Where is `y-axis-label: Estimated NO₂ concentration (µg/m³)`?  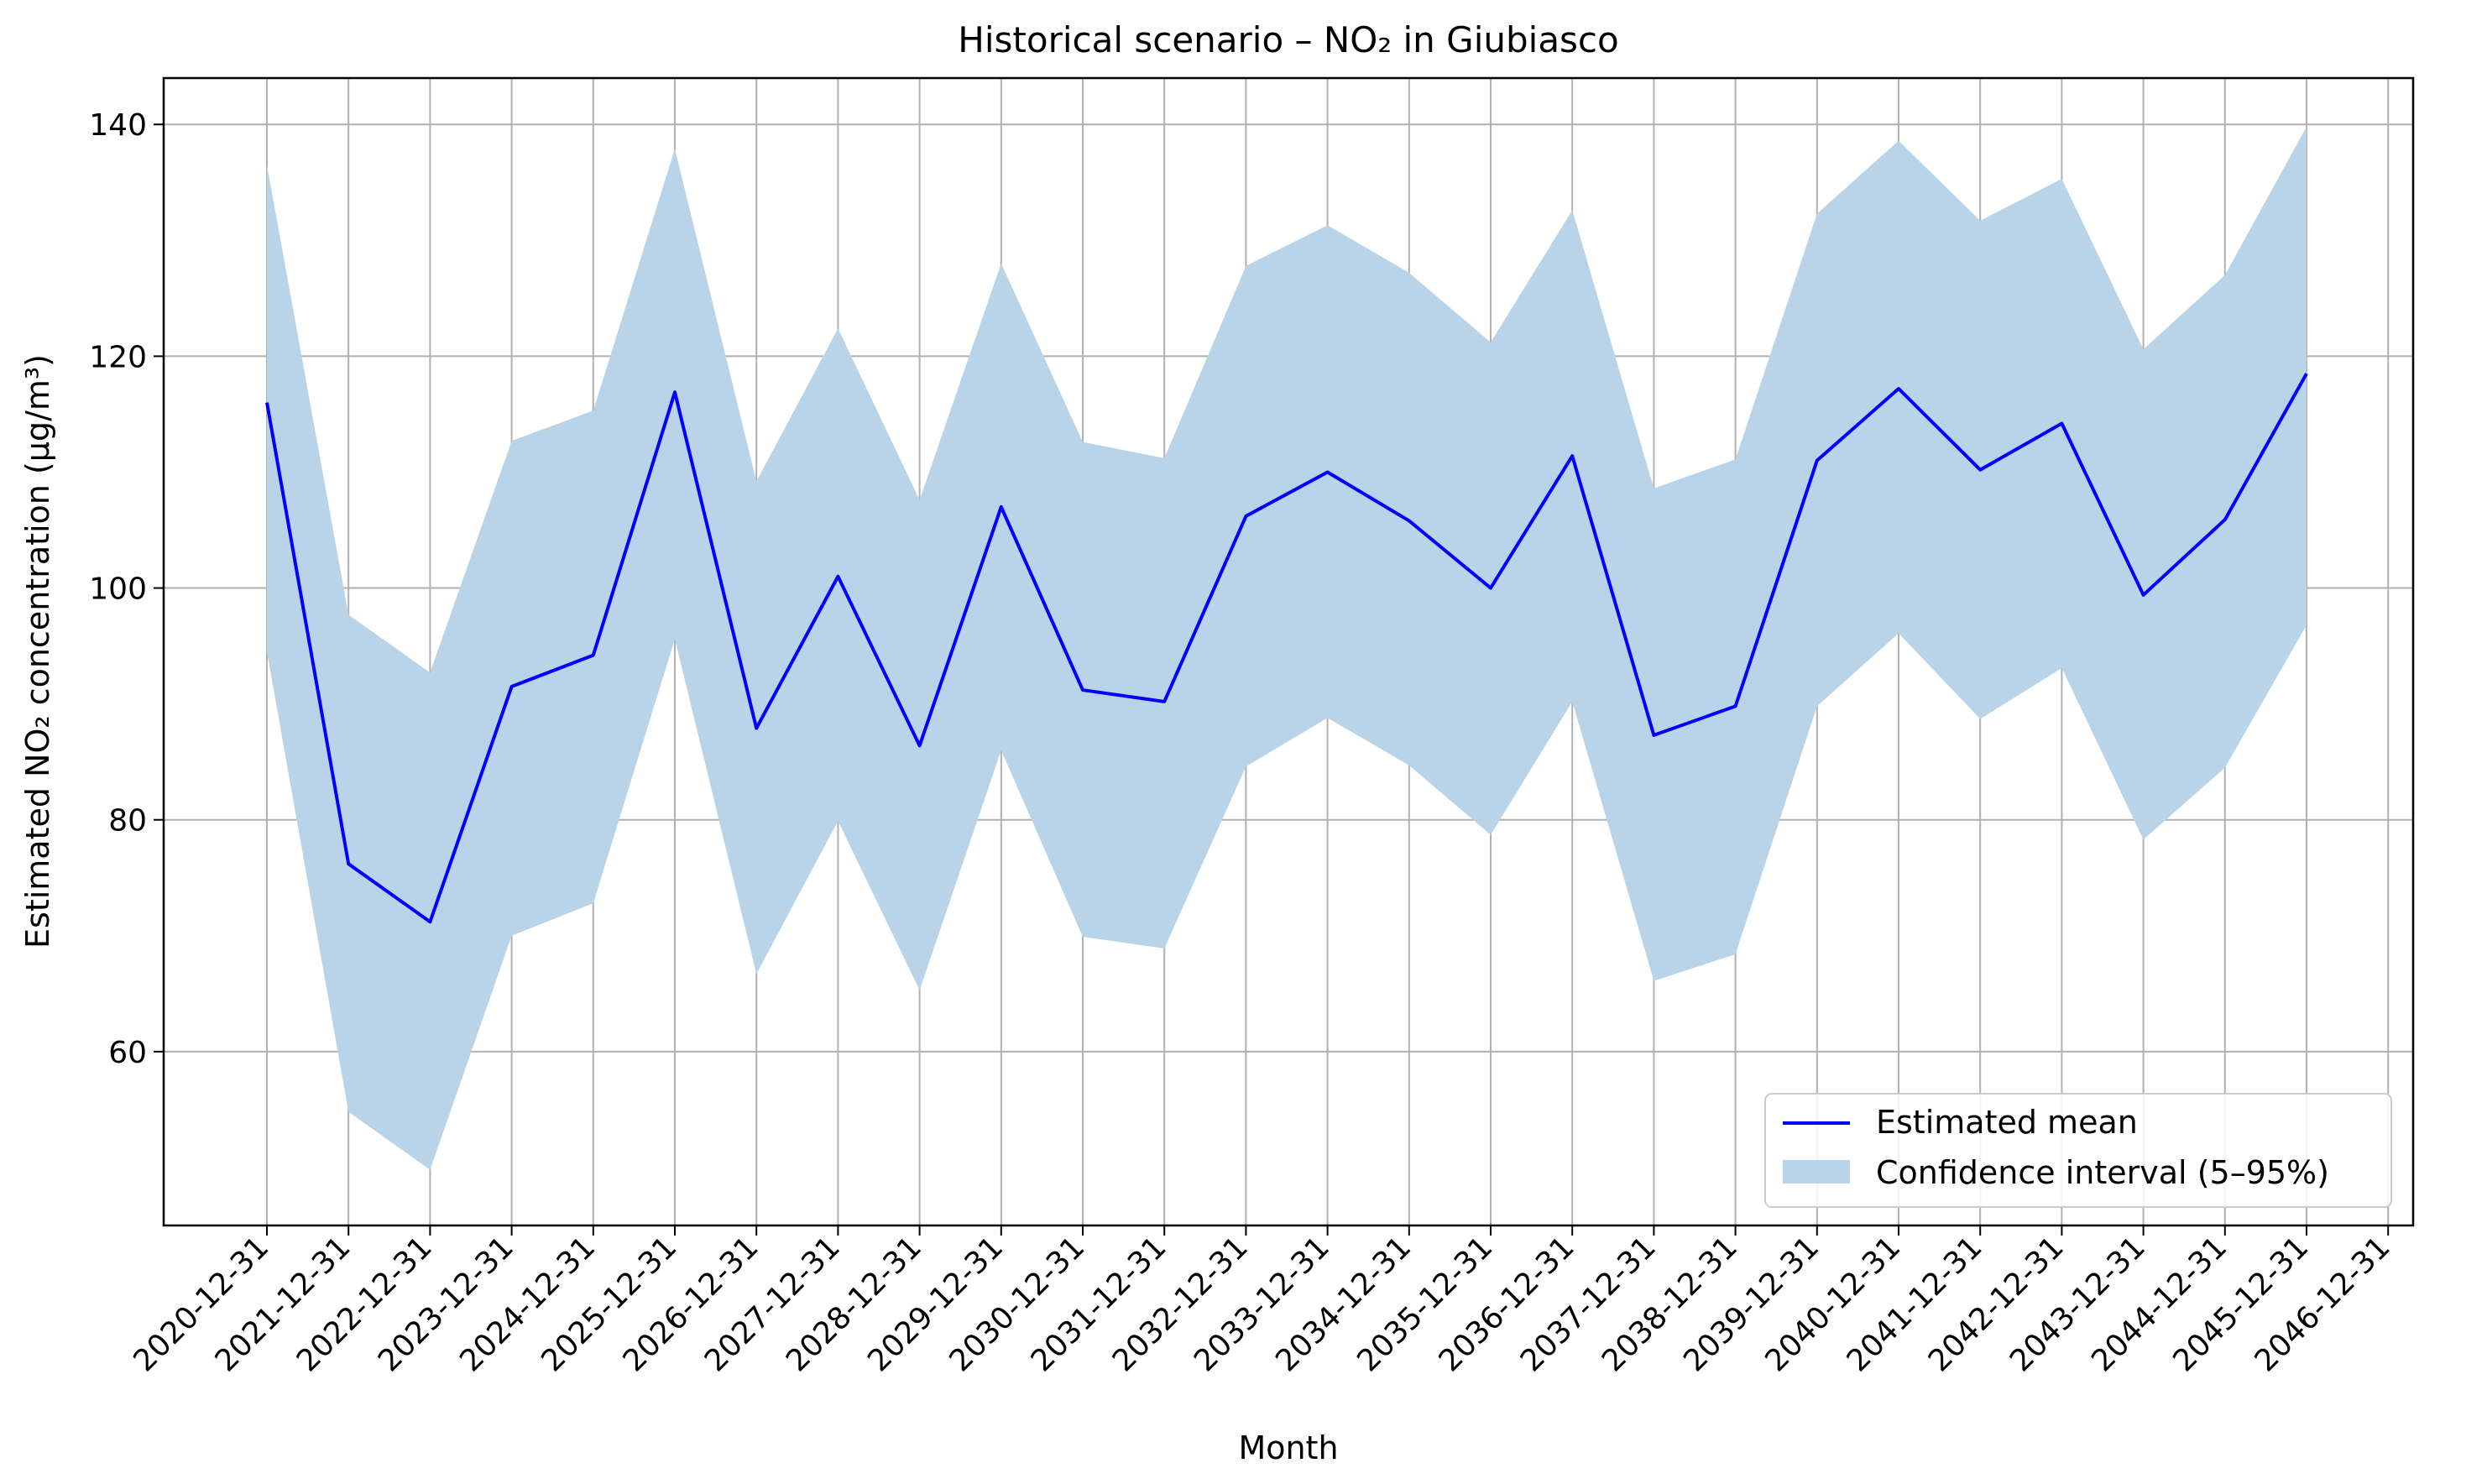
y-axis-label: Estimated NO₂ concentration (µg/m³) is located at coordinates (37, 651).